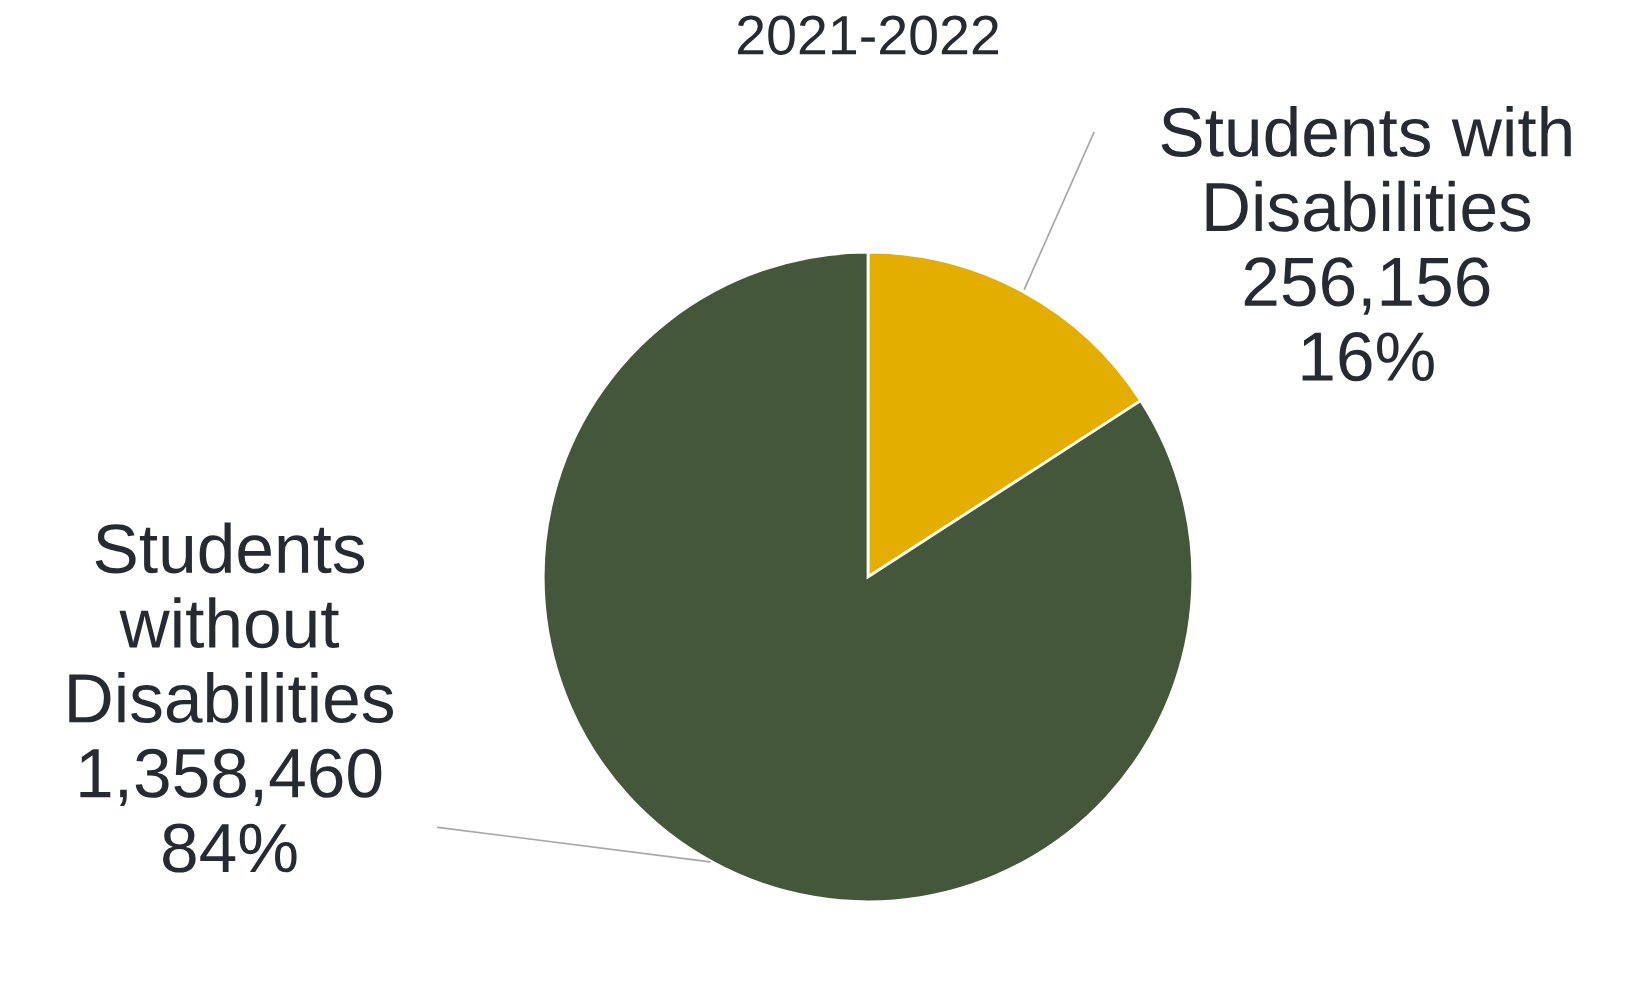 Image resolution: width=1636 pixels, height=983 pixels. What do you see at coordinates (868, 35) in the screenshot?
I see `chart-title: 2021-2022` at bounding box center [868, 35].